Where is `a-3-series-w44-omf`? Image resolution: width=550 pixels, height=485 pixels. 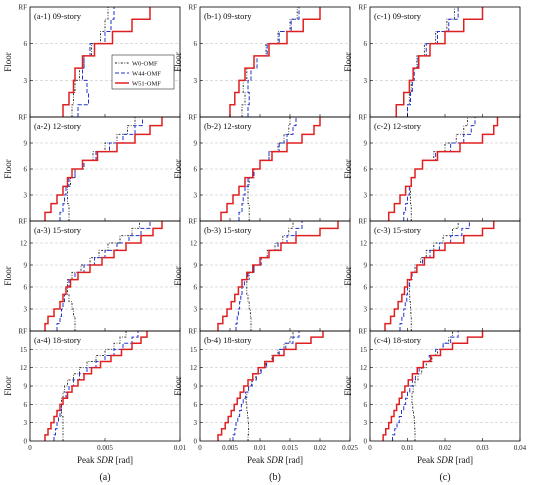
a-3-series-w44-omf is located at coordinates (103, 276).